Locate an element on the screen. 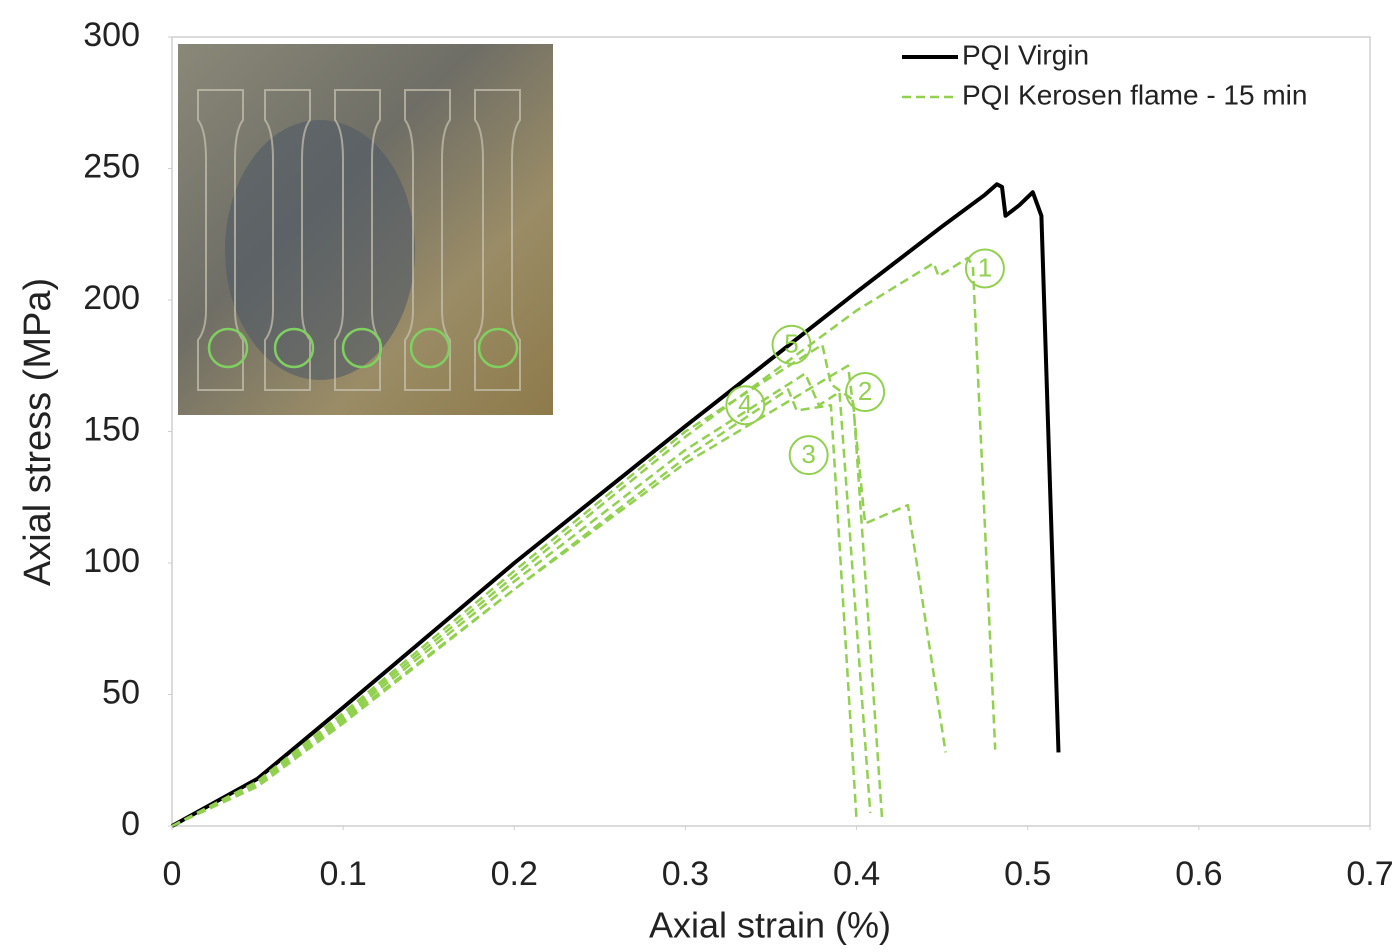 This screenshot has height=952, width=1399. legend-label: PQI Kerosen flame - 15 min is located at coordinates (1134, 94).